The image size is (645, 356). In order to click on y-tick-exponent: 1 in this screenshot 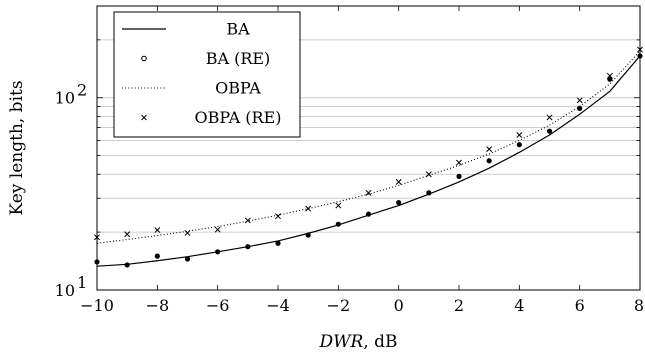, I will do `click(82, 282)`.